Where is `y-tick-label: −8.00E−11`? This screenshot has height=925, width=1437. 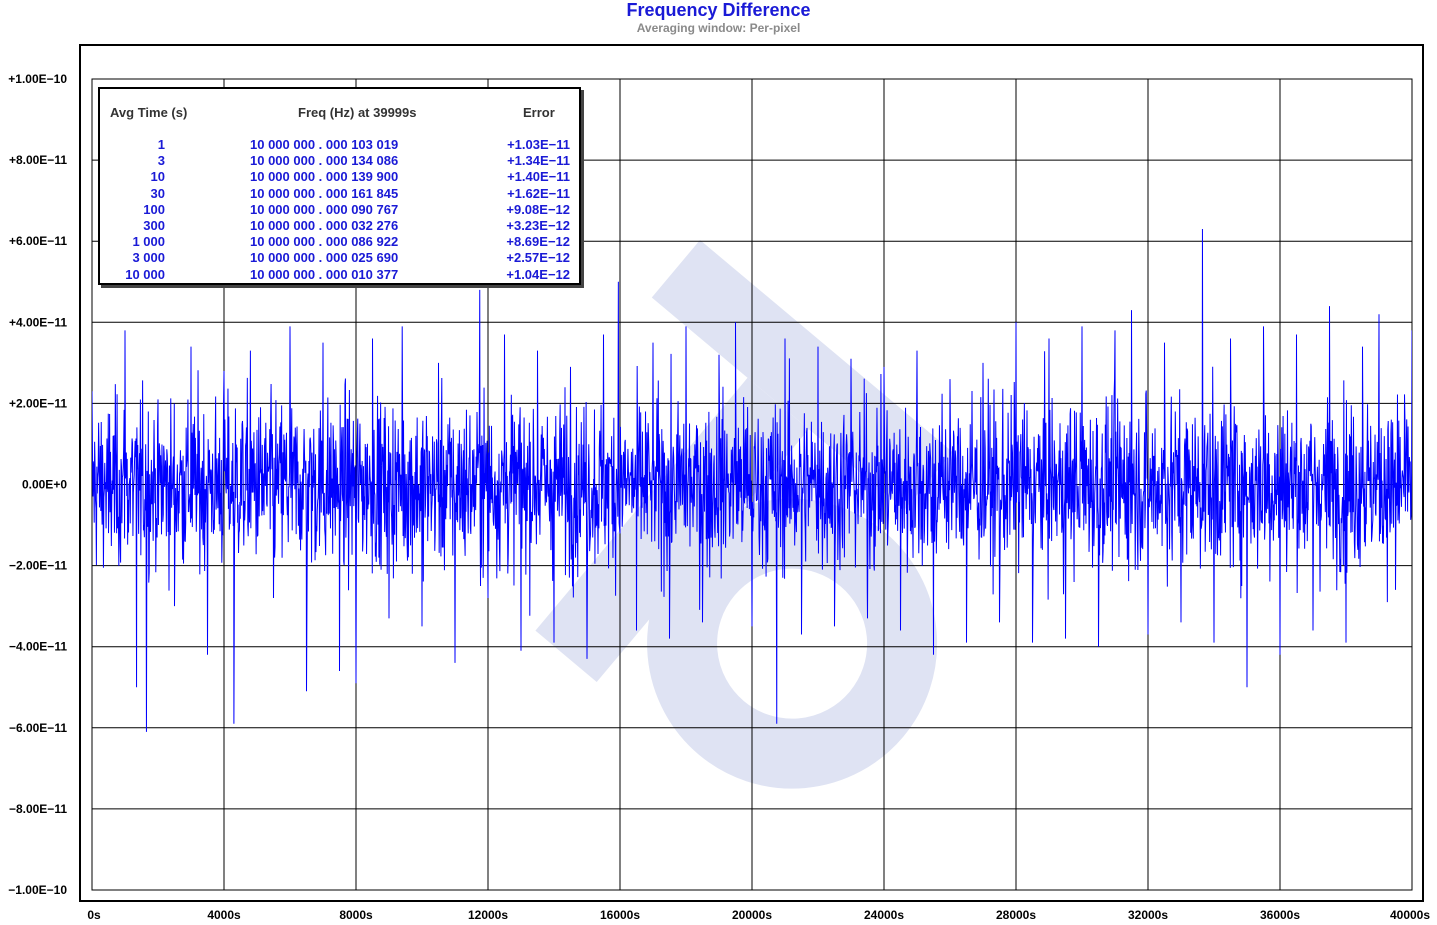 y-tick-label: −8.00E−11 is located at coordinates (38, 809).